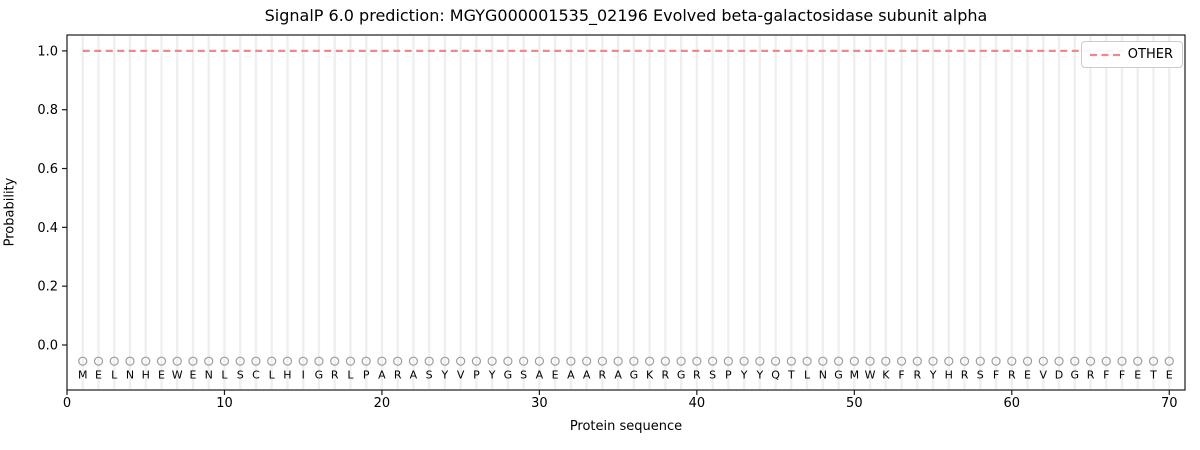  I want to click on legend: OTHER, so click(1132, 54).